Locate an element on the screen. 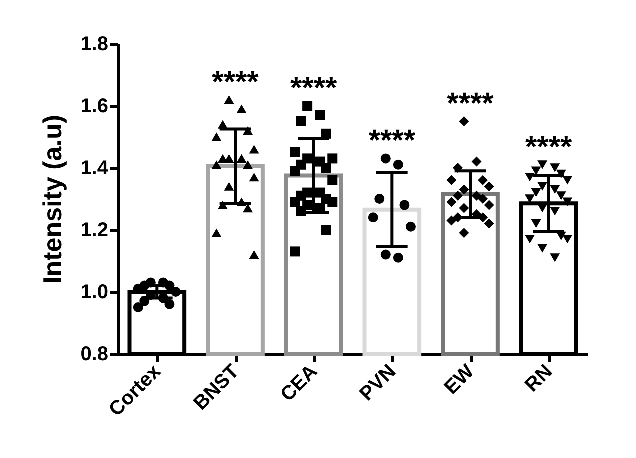 The height and width of the screenshot is (458, 636). x-tick-label: EW is located at coordinates (459, 380).